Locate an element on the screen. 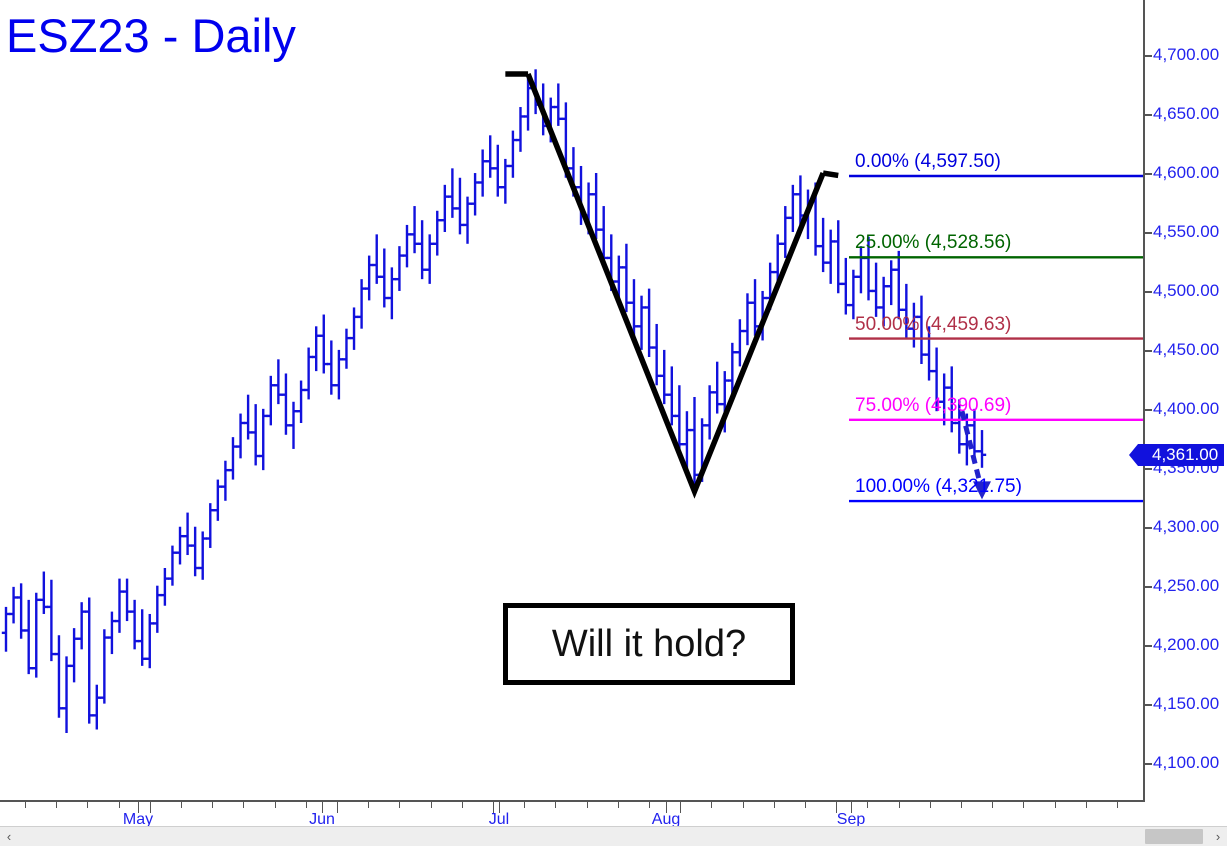 The height and width of the screenshot is (846, 1227). scroll-right-arrow-icon: › is located at coordinates (1218, 836).